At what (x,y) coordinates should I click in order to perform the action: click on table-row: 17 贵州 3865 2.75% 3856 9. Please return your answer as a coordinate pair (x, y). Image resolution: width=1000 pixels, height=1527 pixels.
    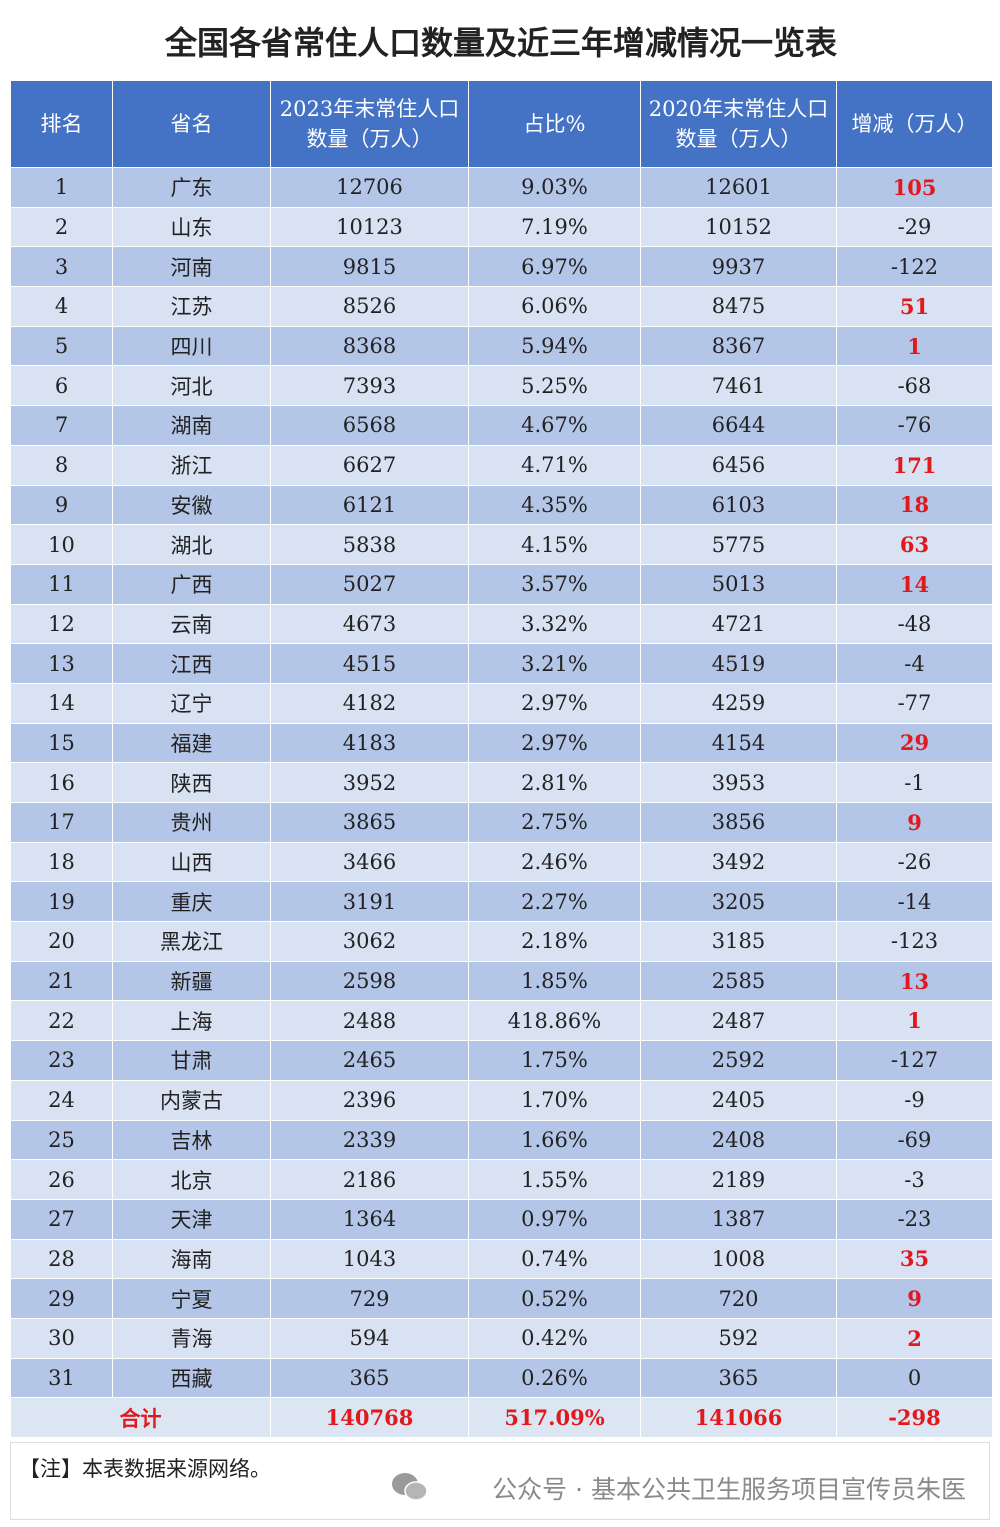
    Looking at the image, I should click on (501, 822).